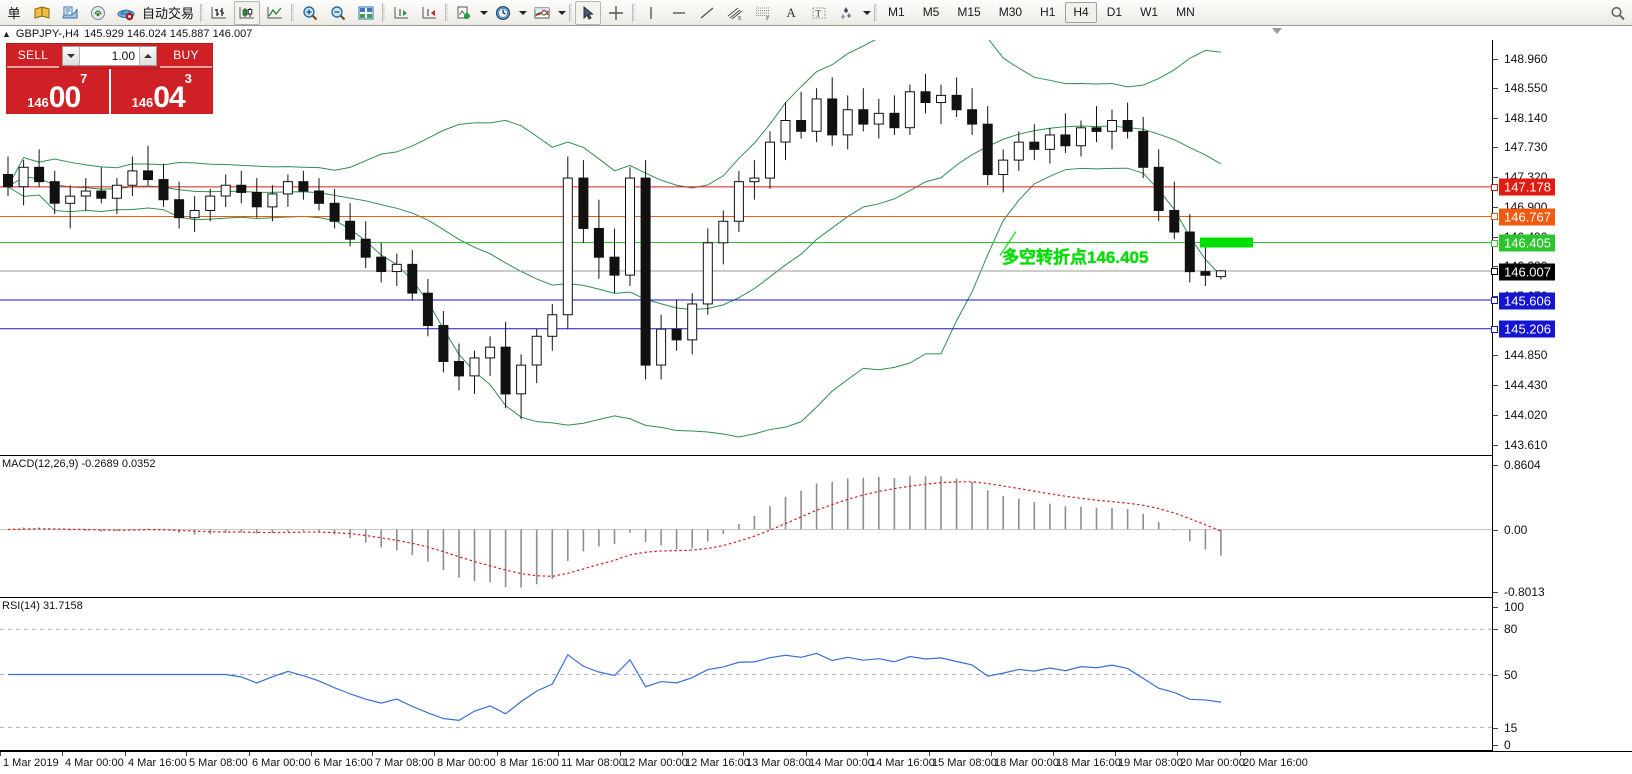 Image resolution: width=1632 pixels, height=774 pixels. I want to click on buy-price-box: 146 04 3, so click(161, 91).